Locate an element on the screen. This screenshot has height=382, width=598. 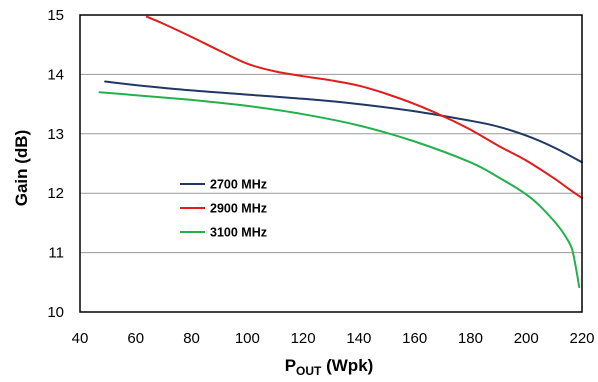
x-tick-label-180: 180 is located at coordinates (470, 338).